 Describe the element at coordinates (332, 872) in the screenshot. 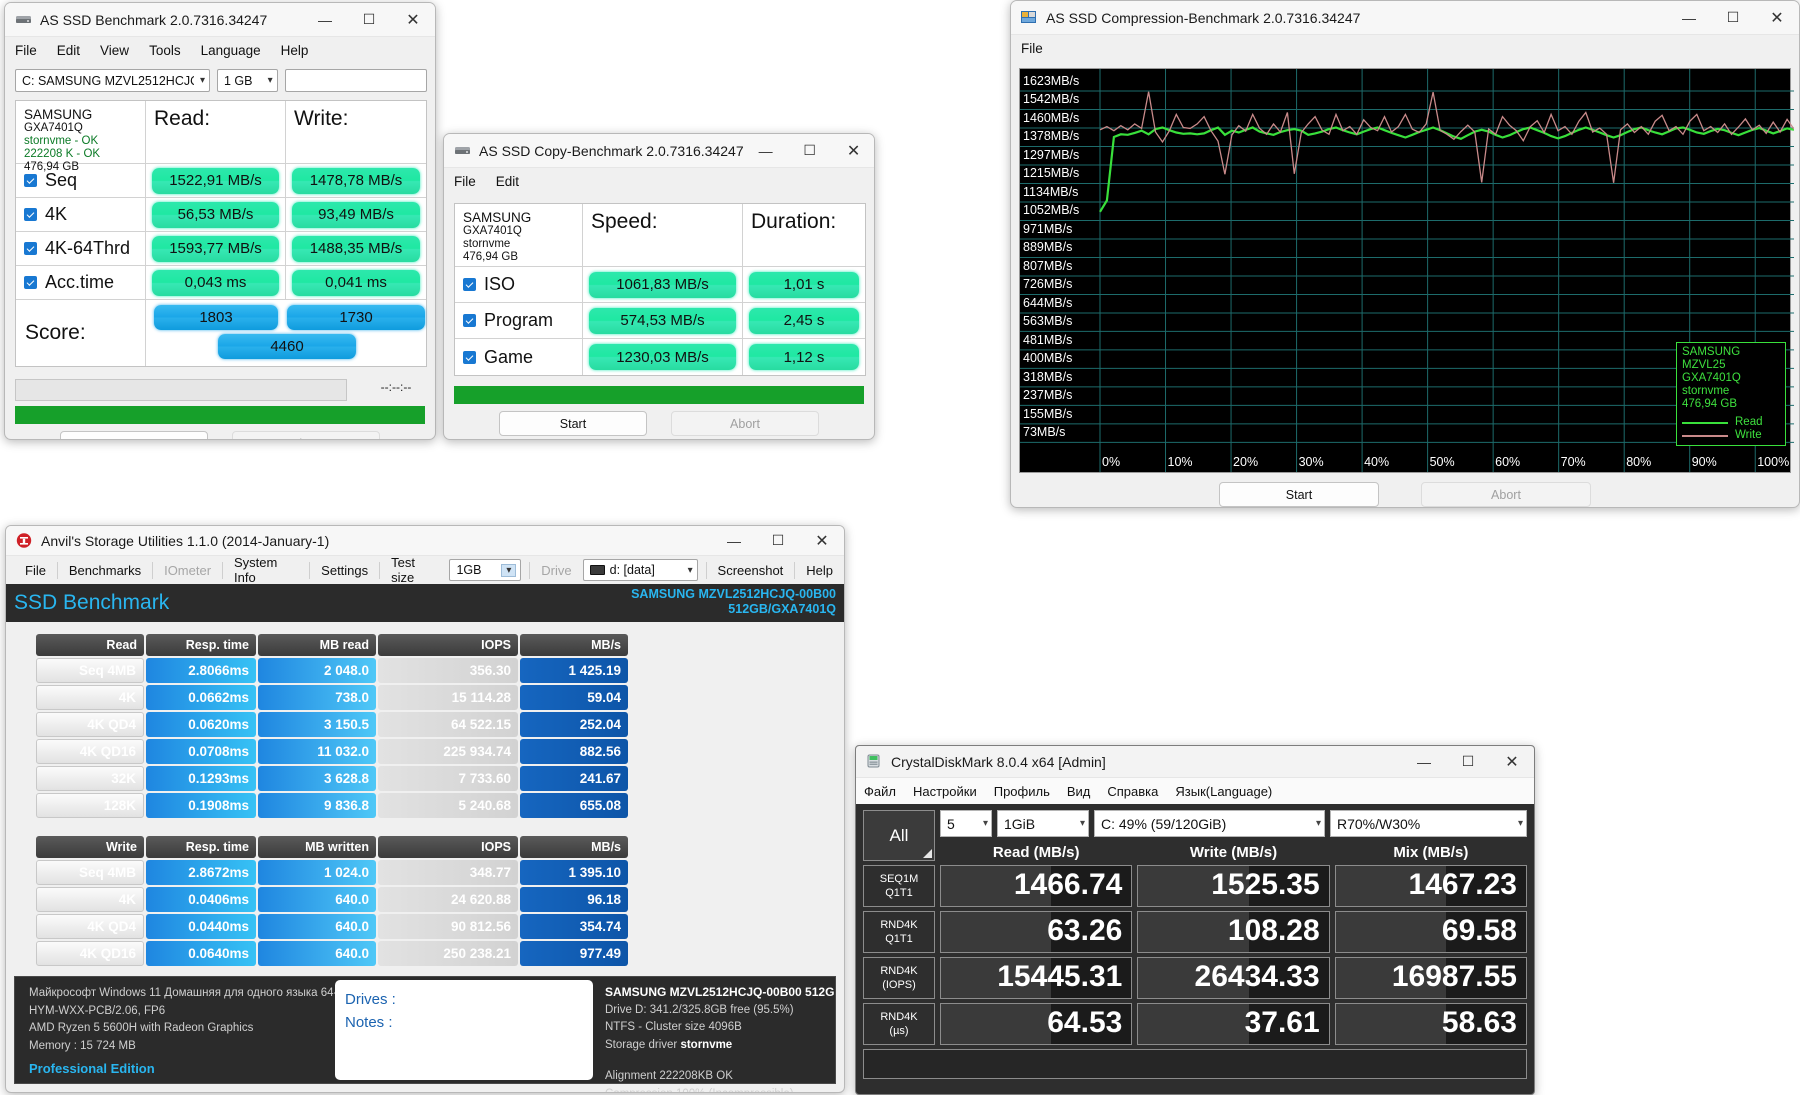

I see `table-row: Seq 4MB 2.8672ms 1 024.0 348.77 1 395.10` at that location.